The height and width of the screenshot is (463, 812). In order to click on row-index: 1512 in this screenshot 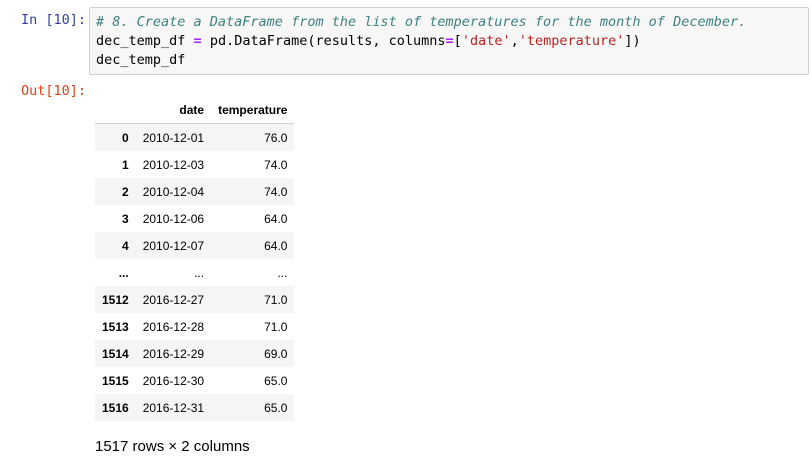, I will do `click(115, 299)`.